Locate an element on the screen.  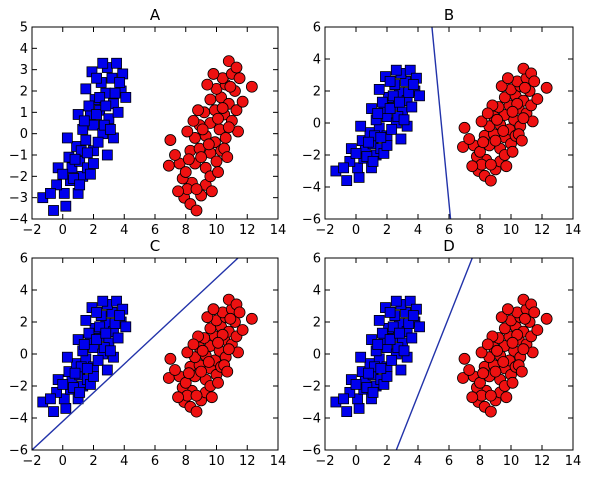
y-tick-label-d: 4 is located at coordinates (317, 291).